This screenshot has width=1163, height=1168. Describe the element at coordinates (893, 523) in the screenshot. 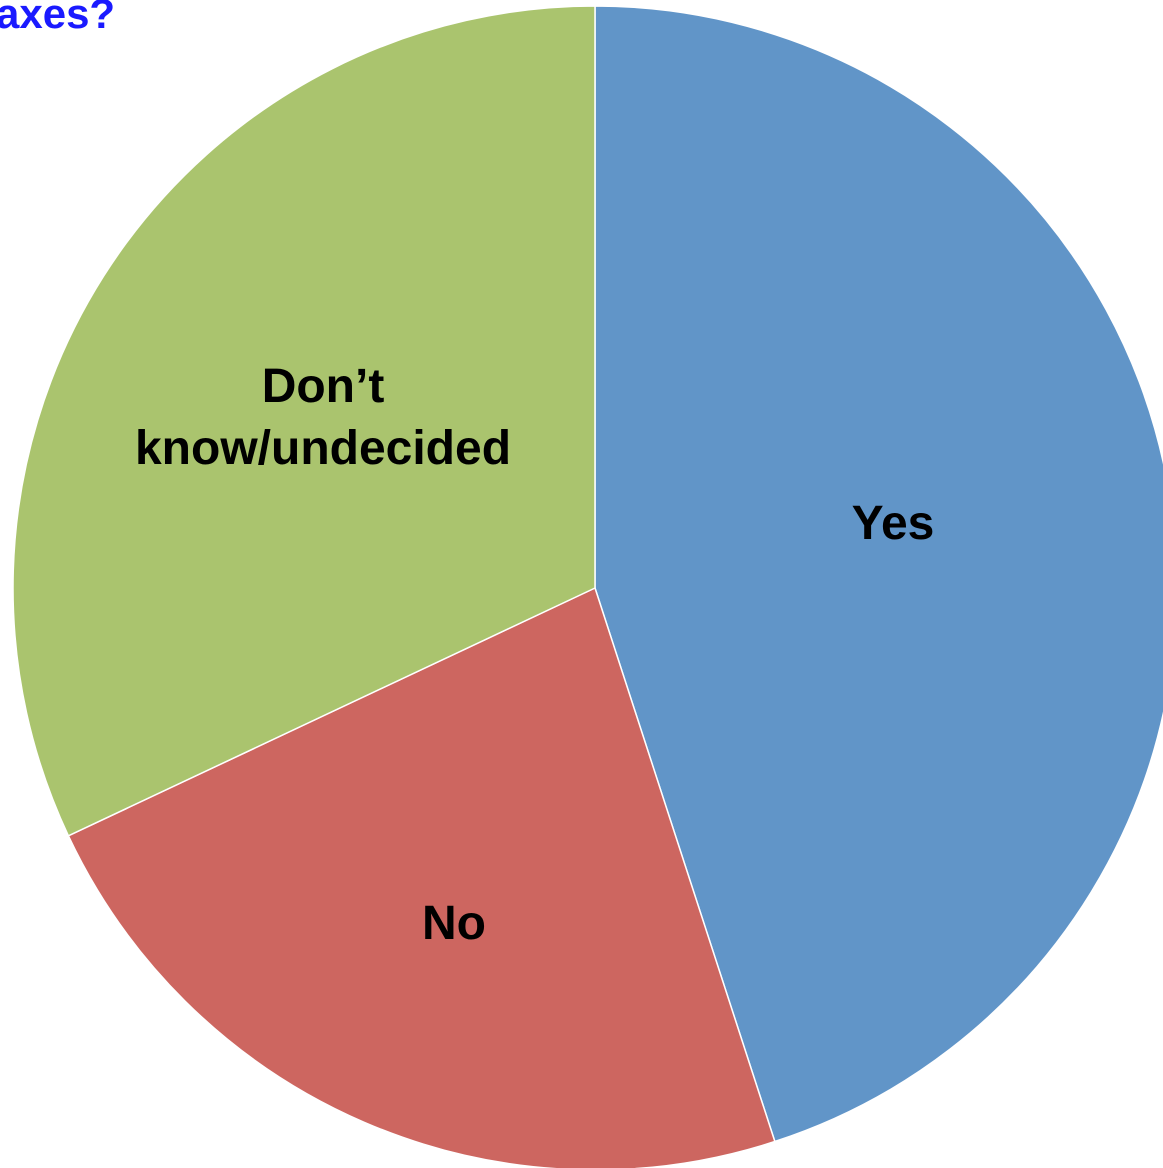

I see `slice-label: Yes` at that location.